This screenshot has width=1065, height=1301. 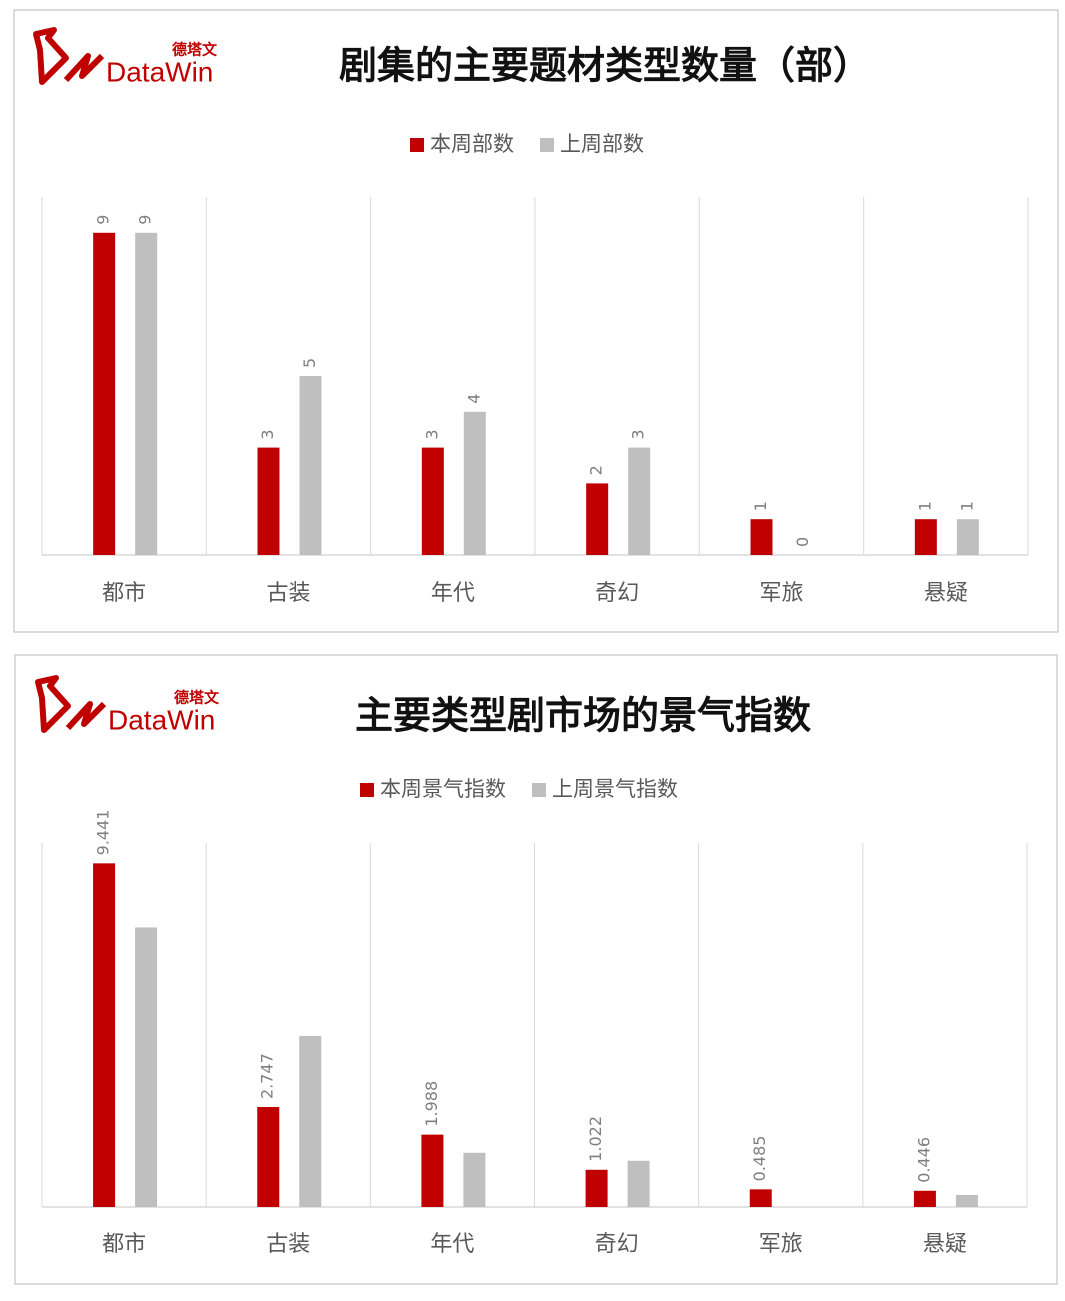 I want to click on legend-label: 上周景气指数, so click(x=615, y=789).